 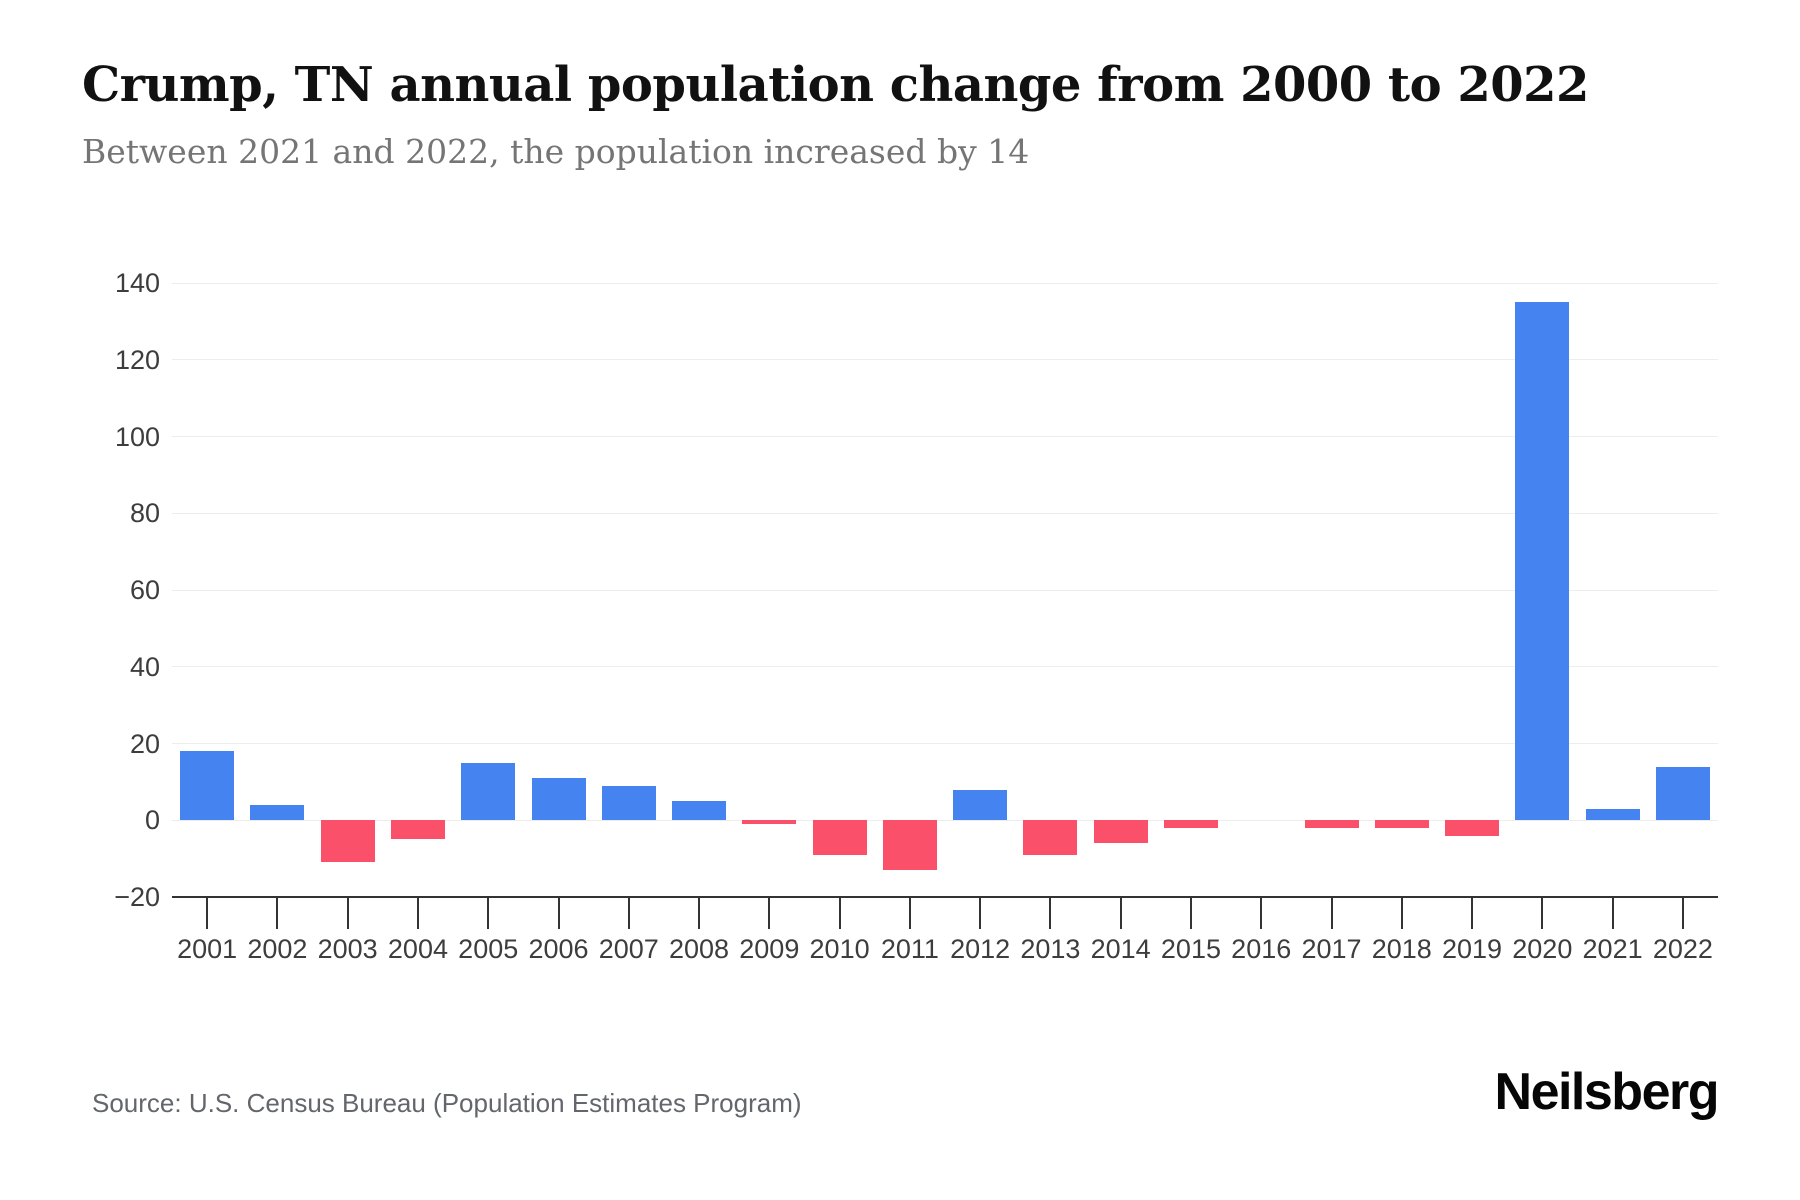 I want to click on x-tick-2001, so click(x=207, y=913).